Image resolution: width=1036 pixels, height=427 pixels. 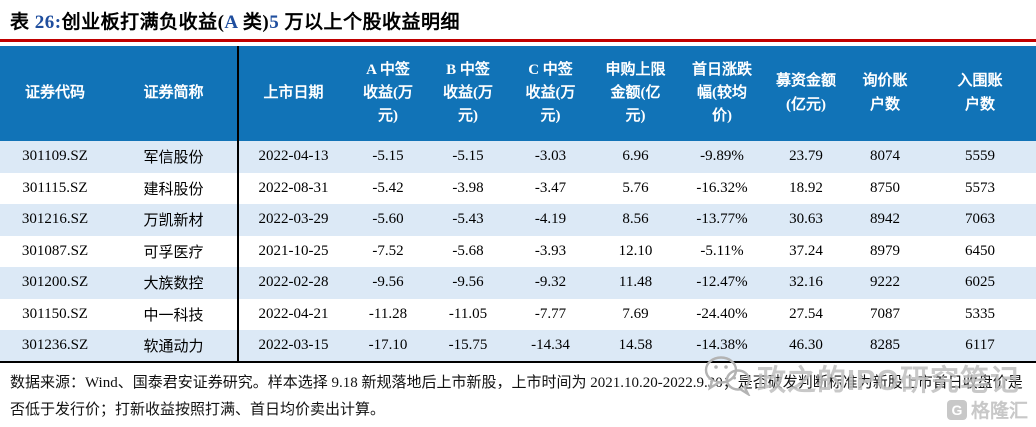 What do you see at coordinates (885, 313) in the screenshot?
I see `table-cell: 7087` at bounding box center [885, 313].